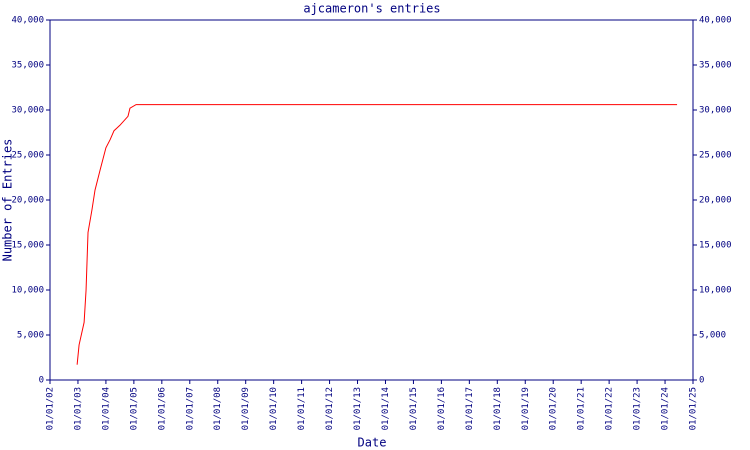 This screenshot has height=450, width=750. I want to click on x-tick-label: 01/01/16, so click(442, 408).